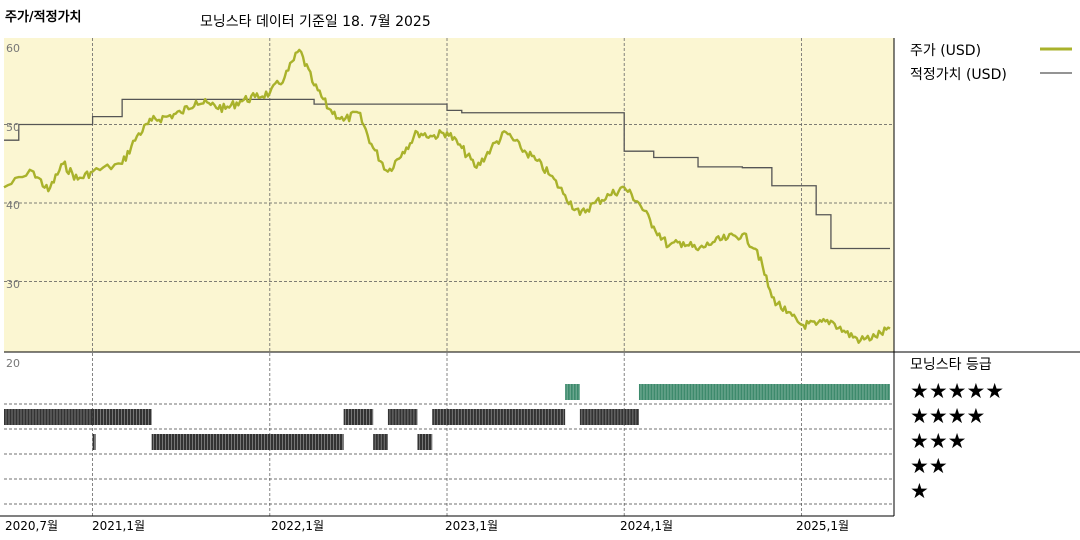 This screenshot has width=1080, height=540. I want to click on rating-2-stars: ★★, so click(929, 466).